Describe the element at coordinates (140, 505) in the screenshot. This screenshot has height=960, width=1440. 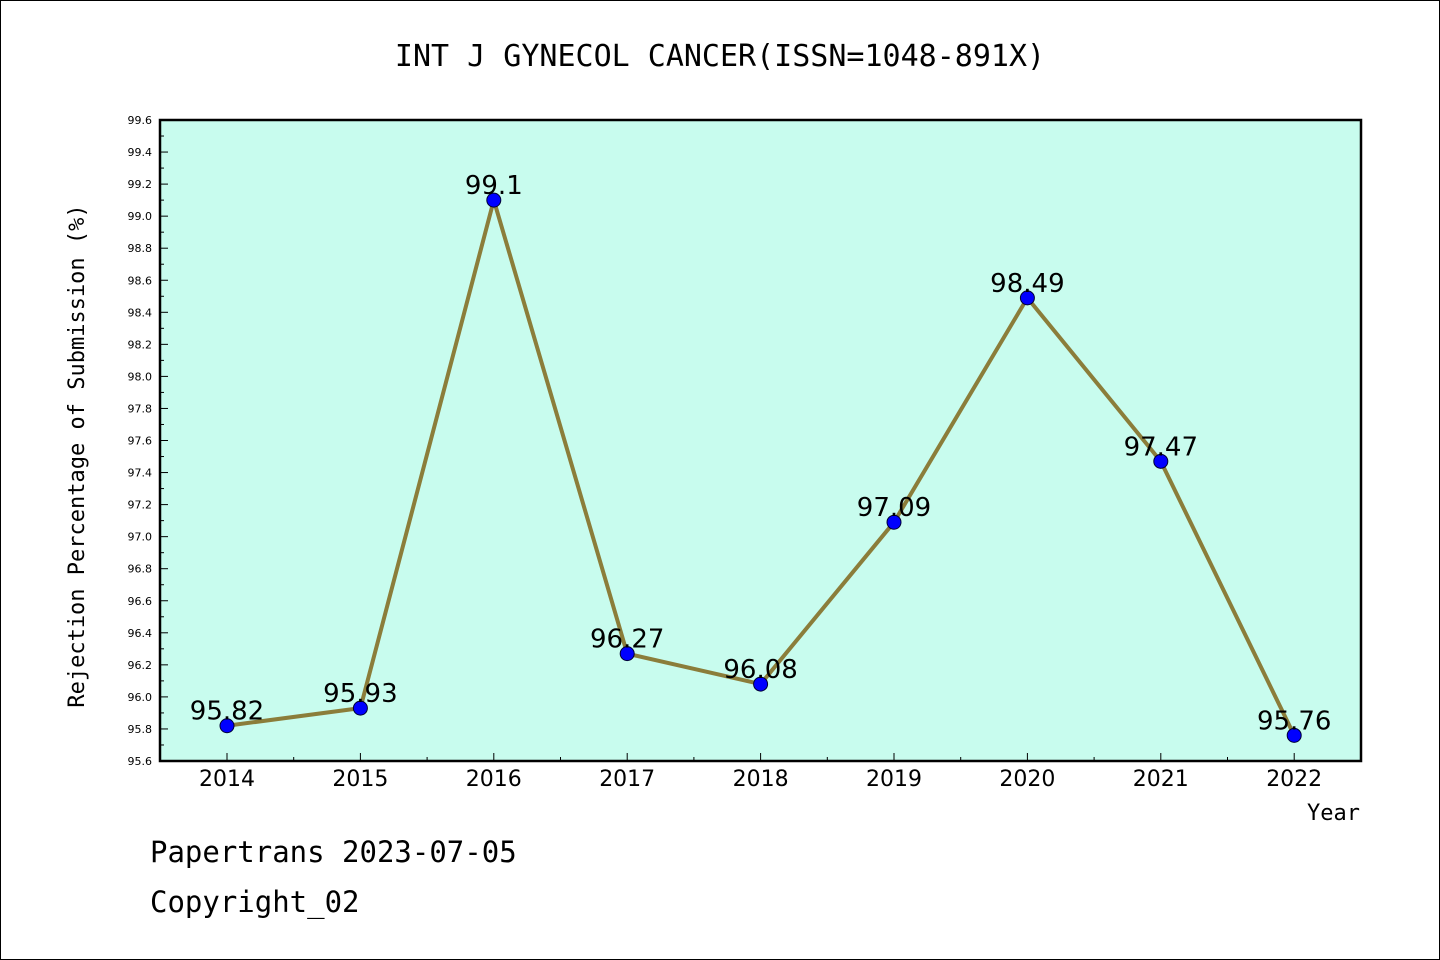
I see `y-tick-label: 97.2` at that location.